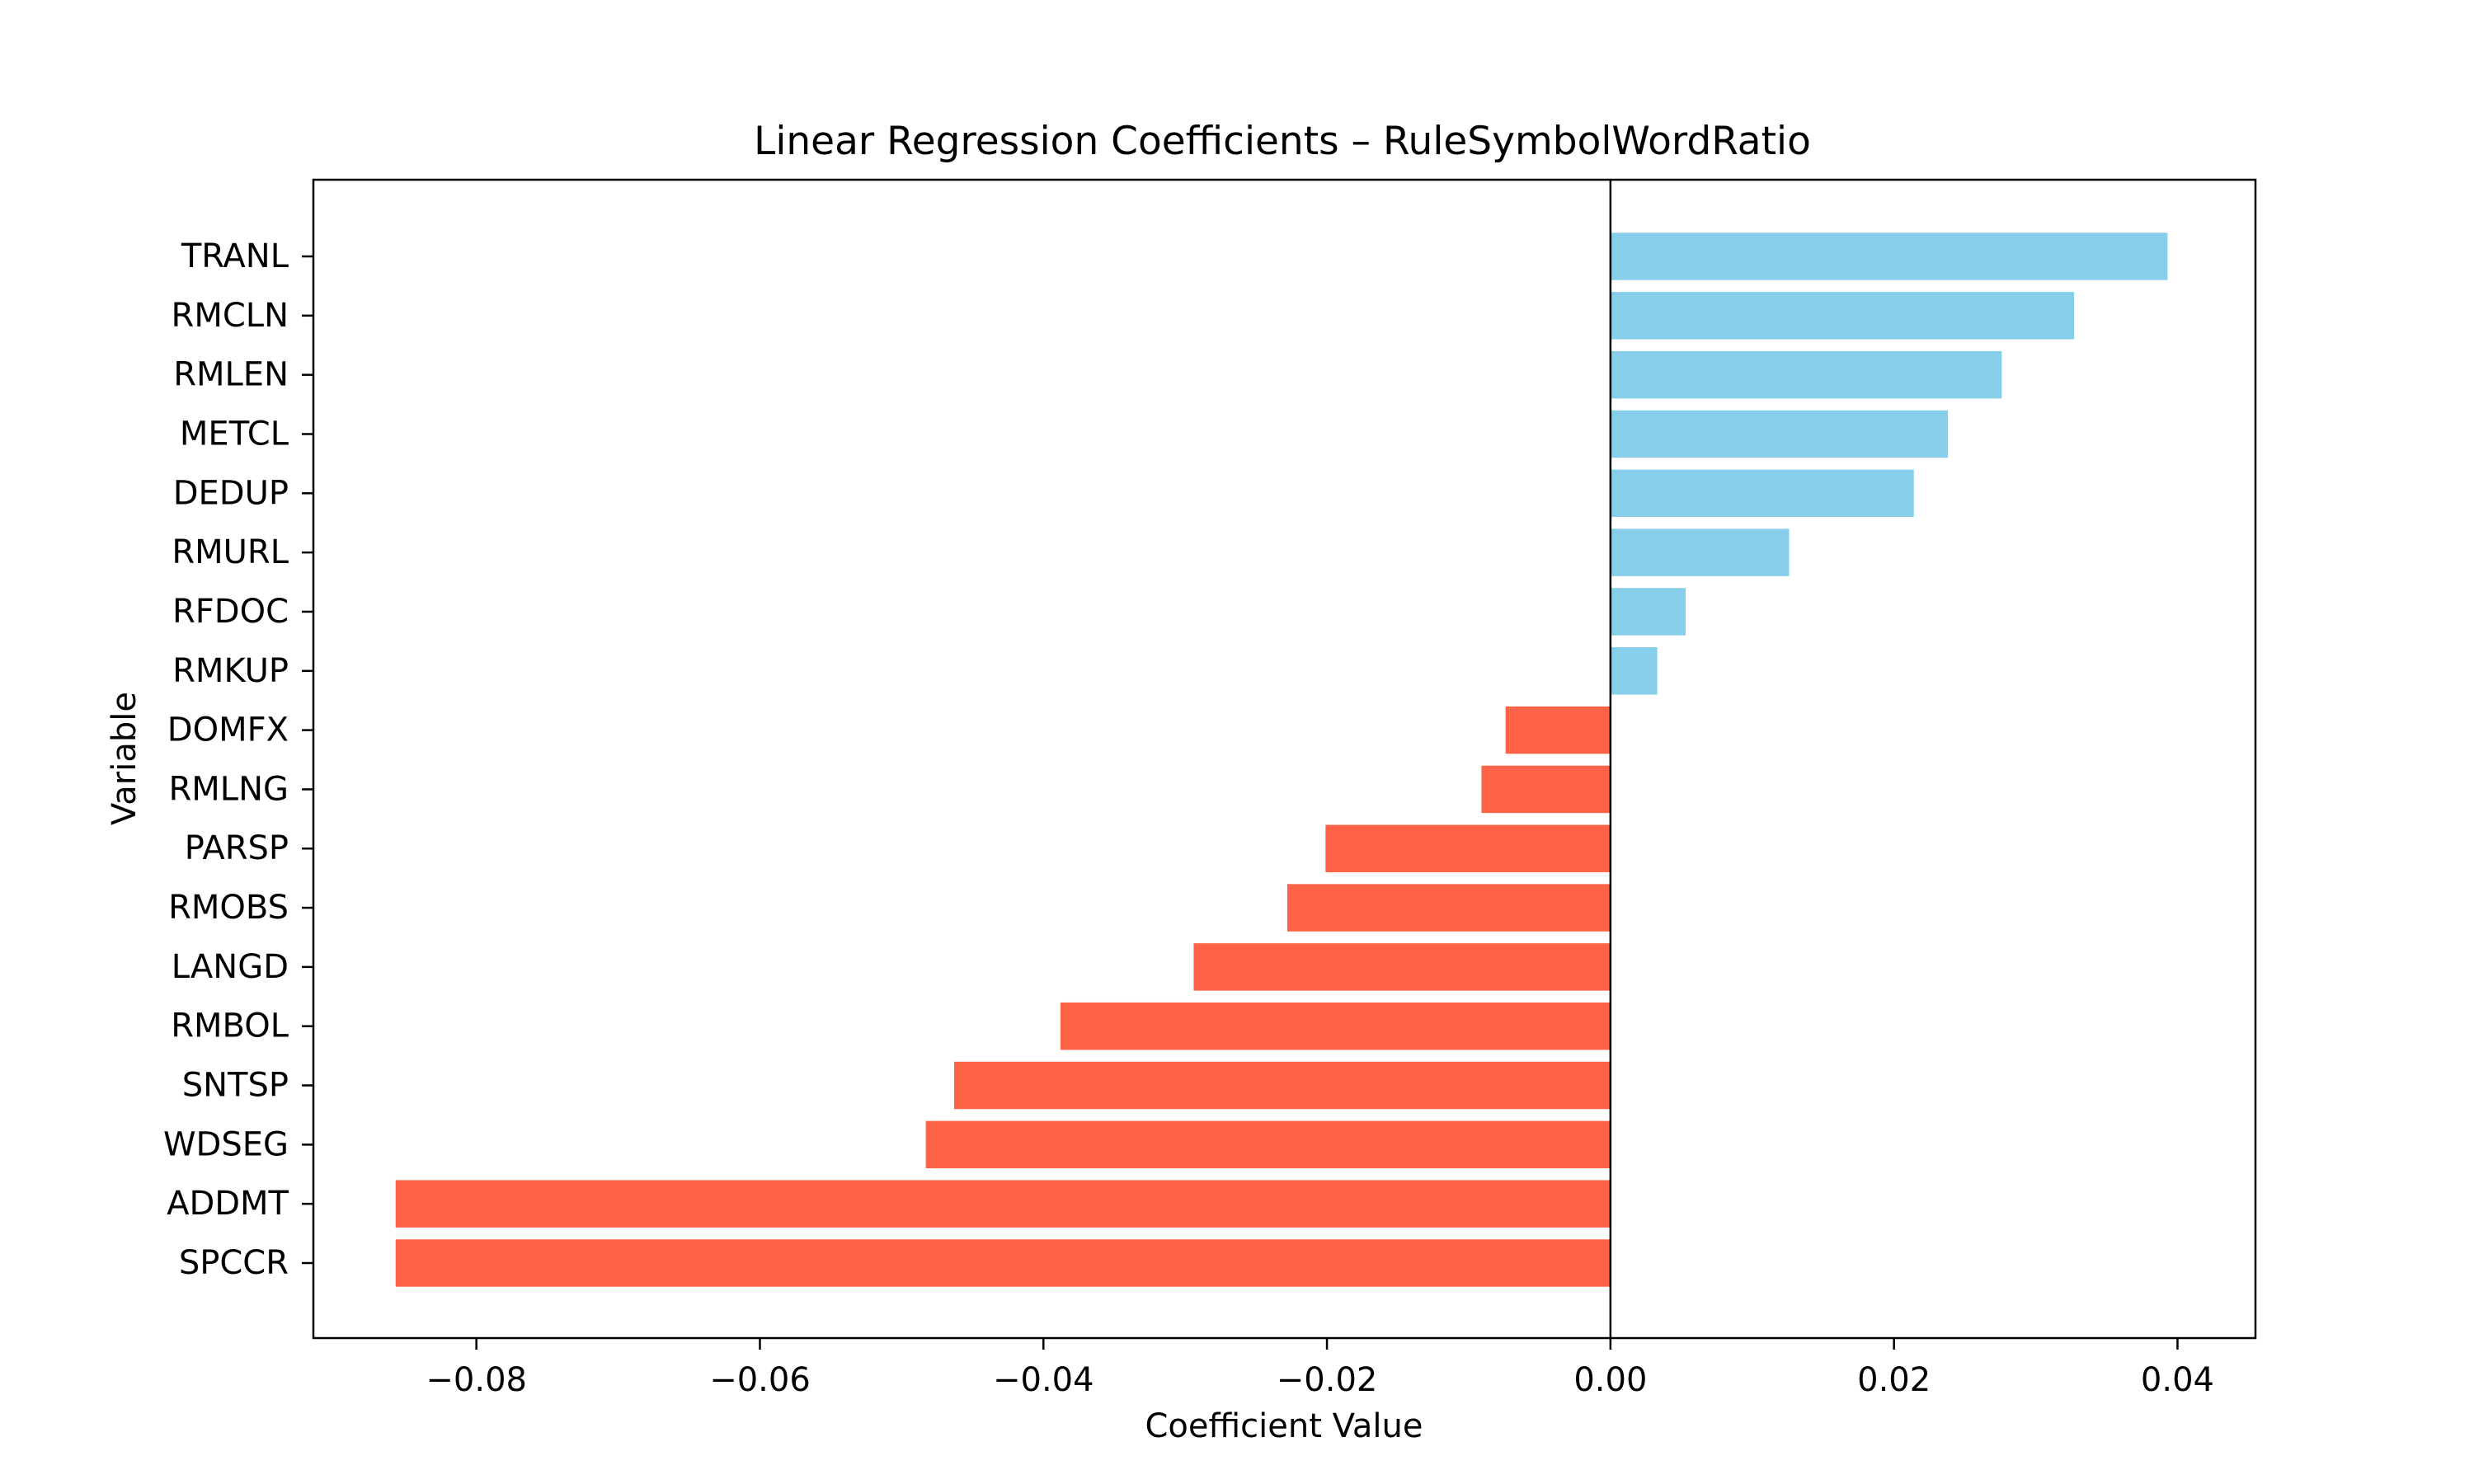 Image resolution: width=2474 pixels, height=1484 pixels. What do you see at coordinates (234, 1263) in the screenshot?
I see `y-tick-label: SPCCR` at bounding box center [234, 1263].